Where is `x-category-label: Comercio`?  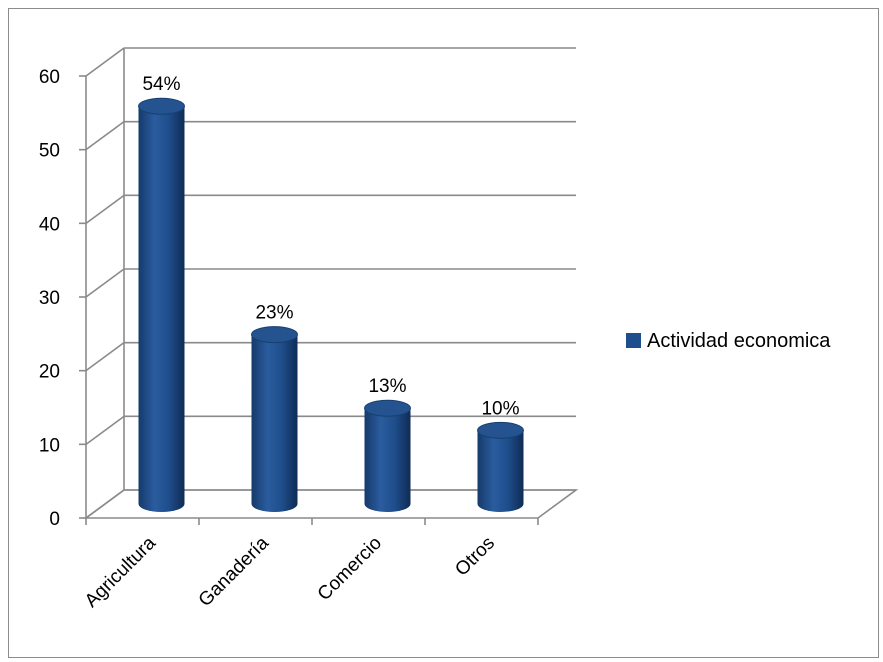 x-category-label: Comercio is located at coordinates (350, 569).